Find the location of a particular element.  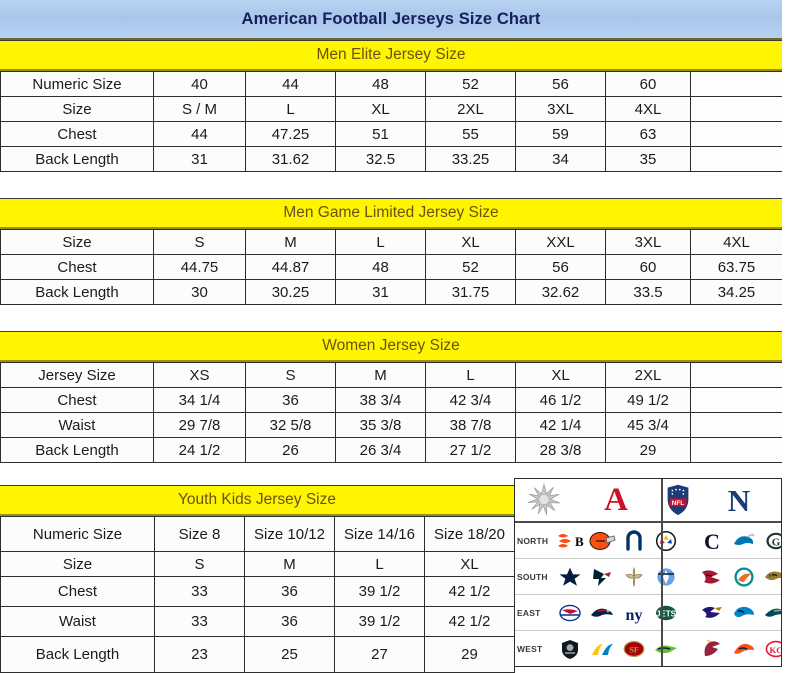

team-logo-bengals: B is located at coordinates (570, 541).